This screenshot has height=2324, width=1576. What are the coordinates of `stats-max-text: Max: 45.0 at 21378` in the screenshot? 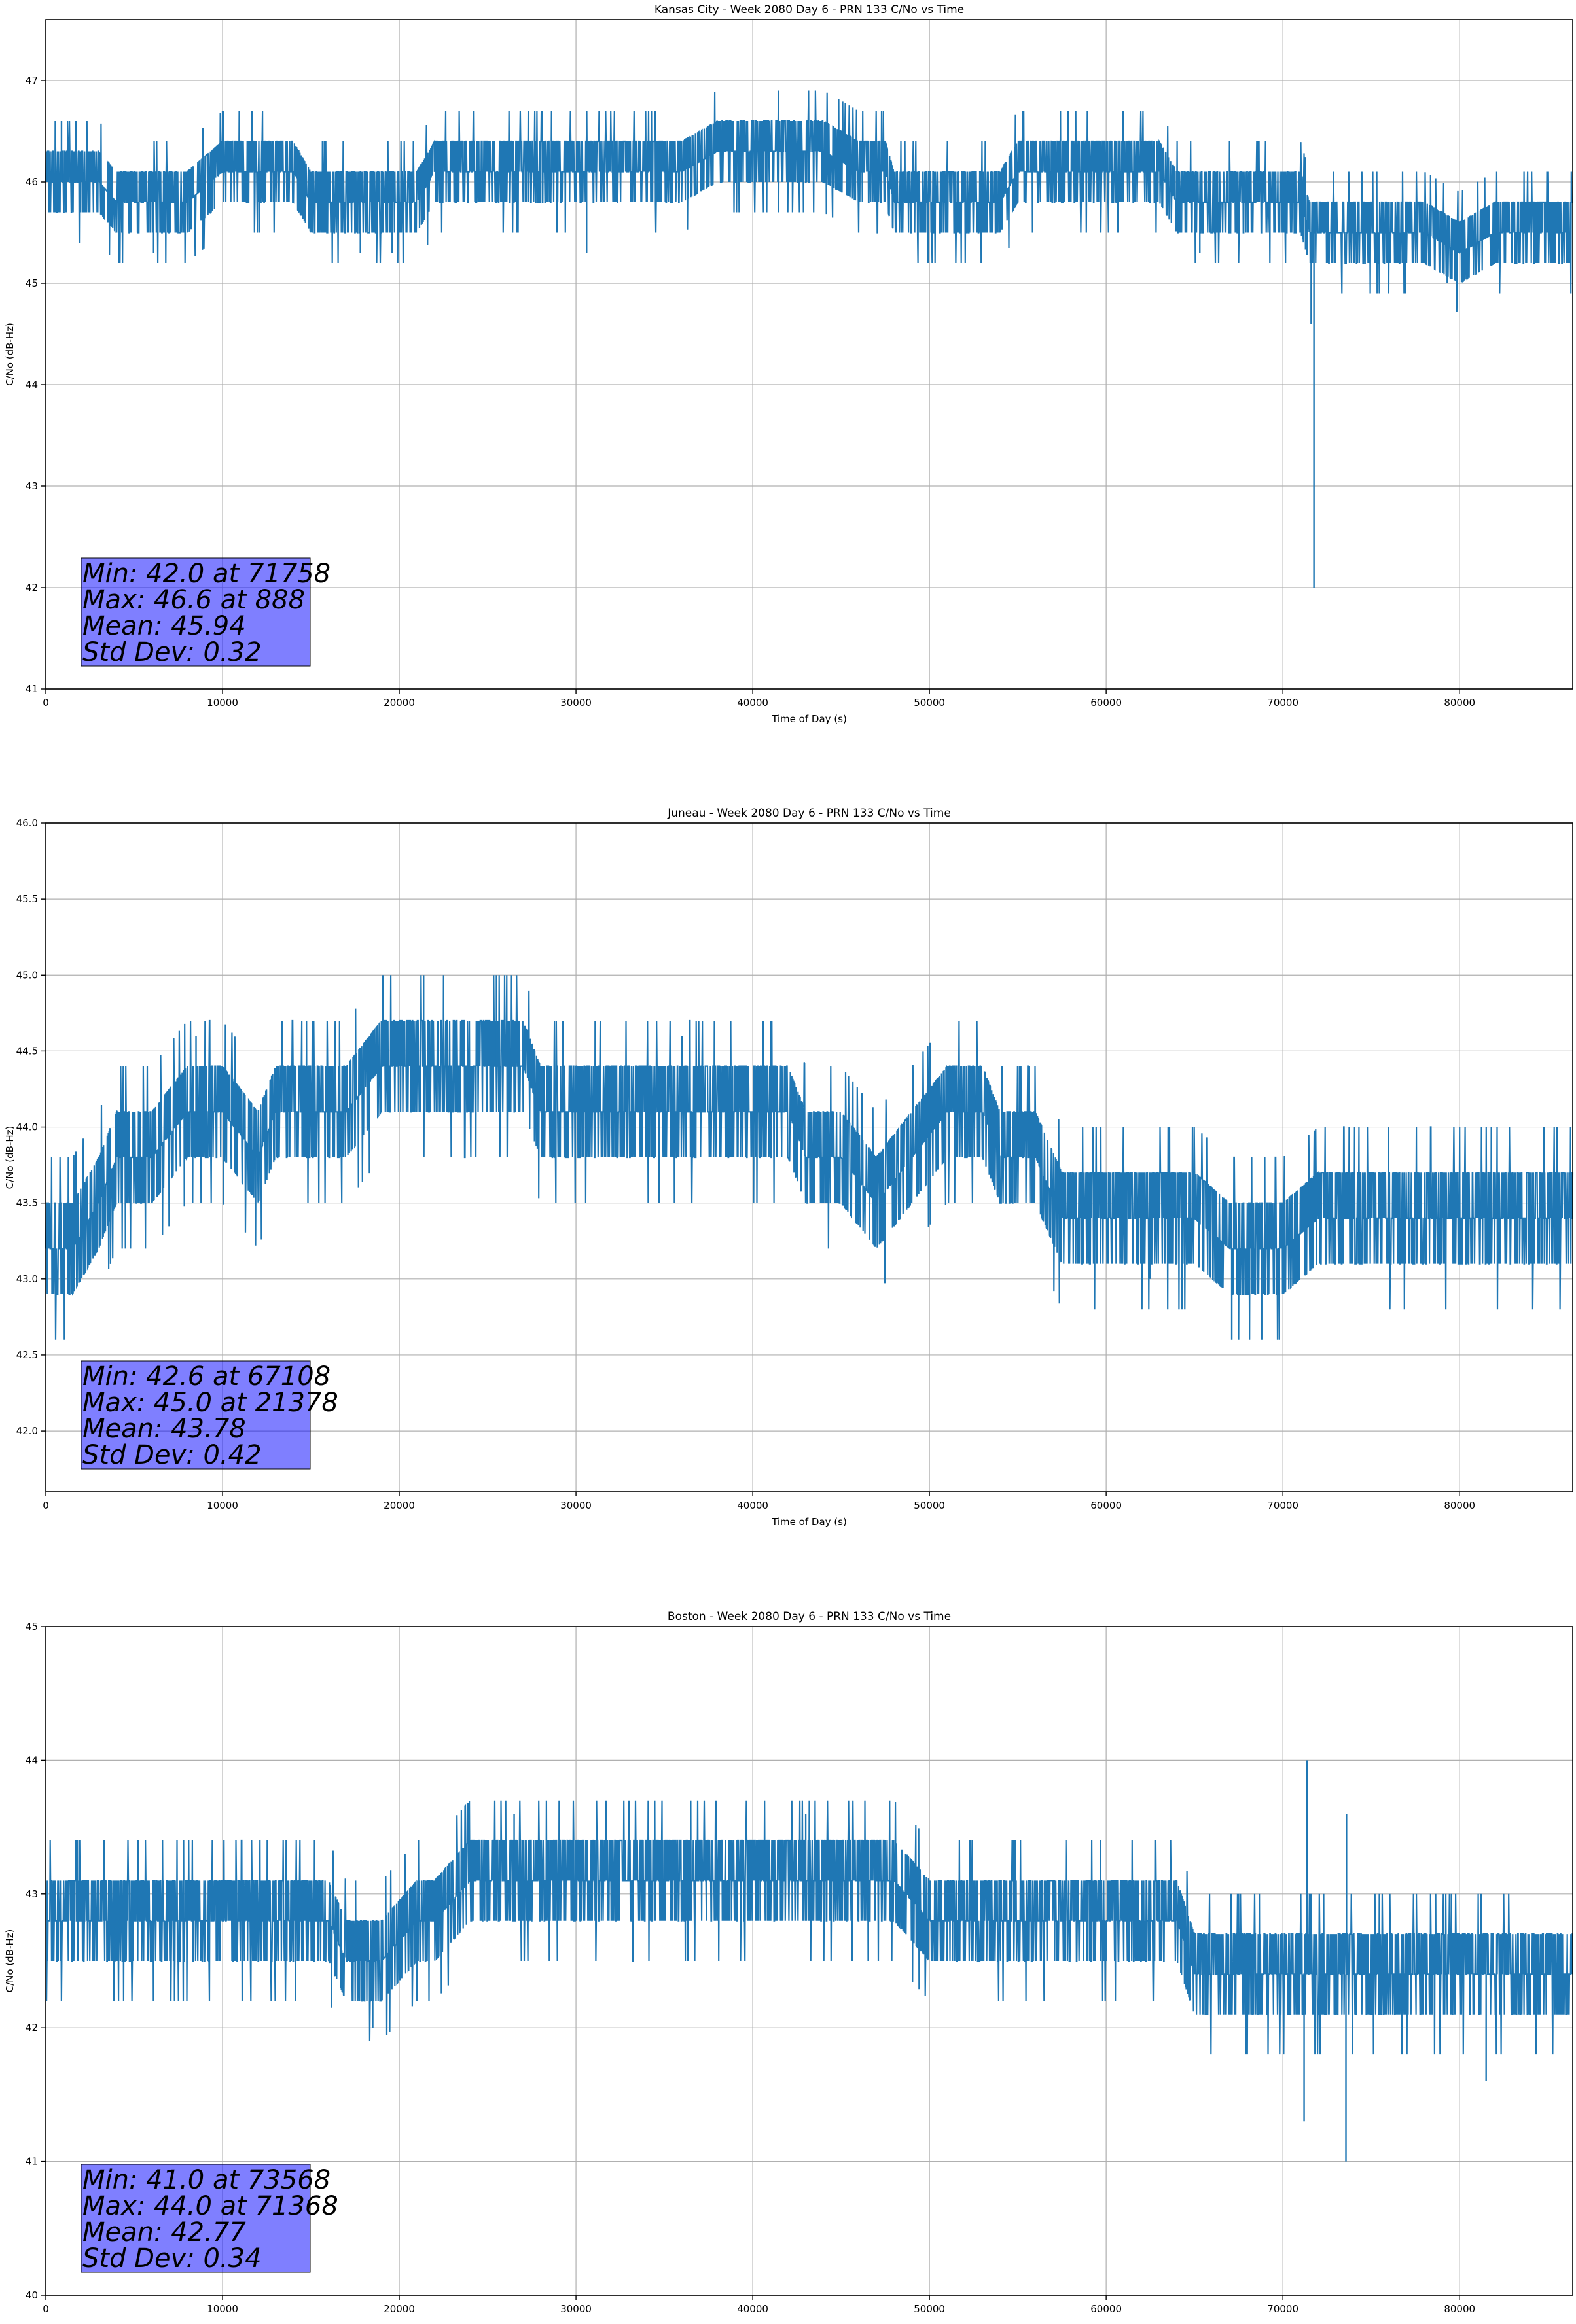 It's located at (210, 1403).